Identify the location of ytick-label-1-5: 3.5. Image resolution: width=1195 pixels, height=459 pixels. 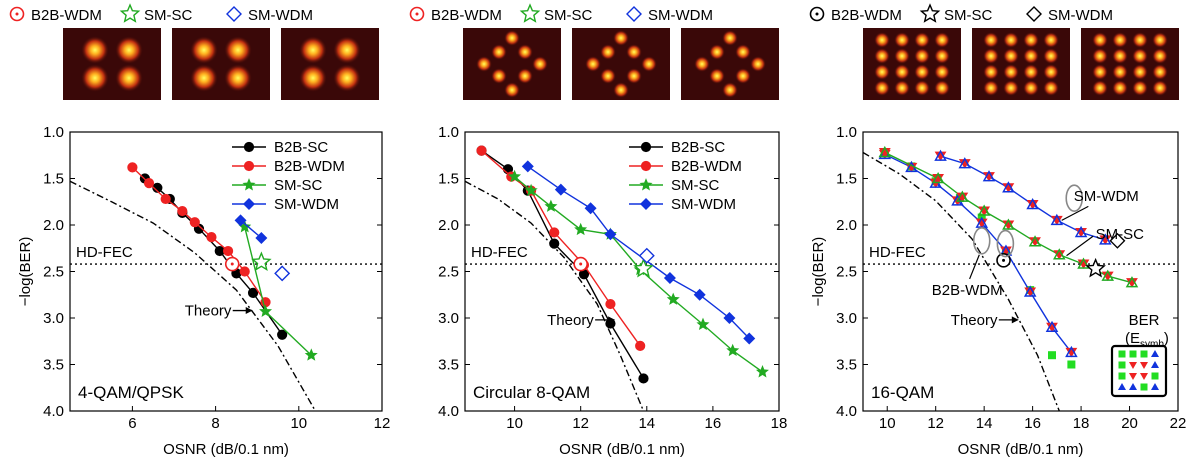
(448, 365).